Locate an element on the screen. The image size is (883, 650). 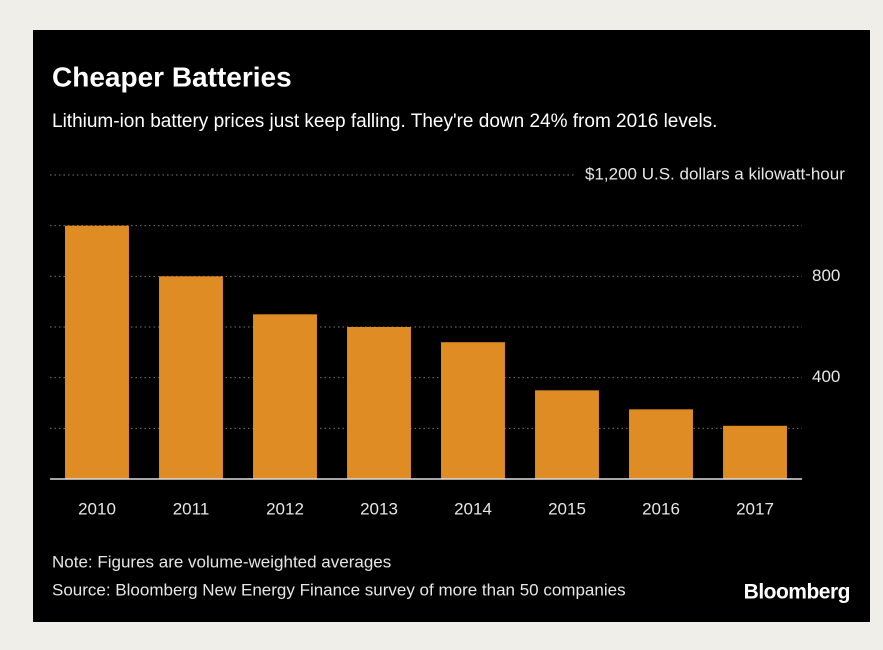
x-tick-label: 2014 is located at coordinates (473, 508).